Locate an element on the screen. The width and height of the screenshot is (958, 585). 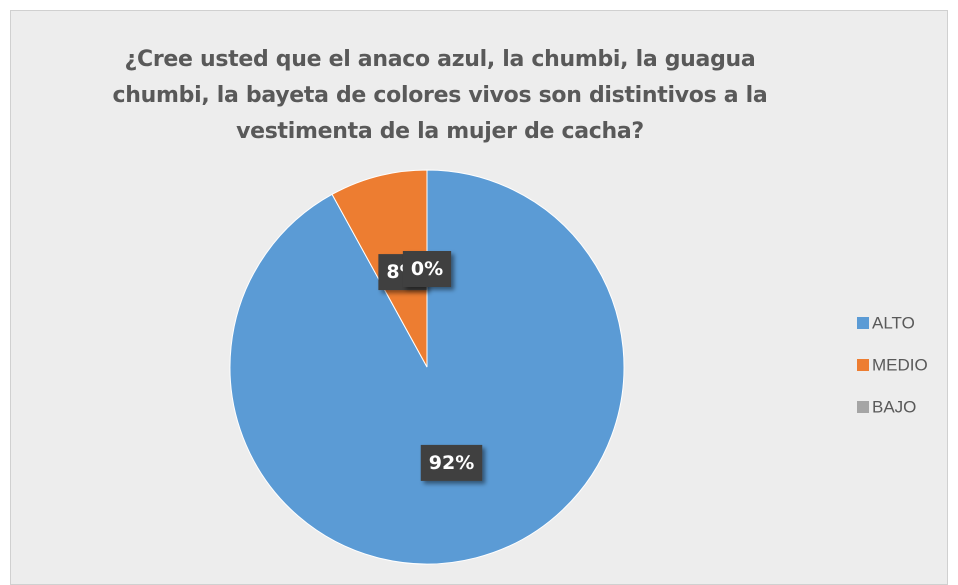
data-label: 0% is located at coordinates (427, 269).